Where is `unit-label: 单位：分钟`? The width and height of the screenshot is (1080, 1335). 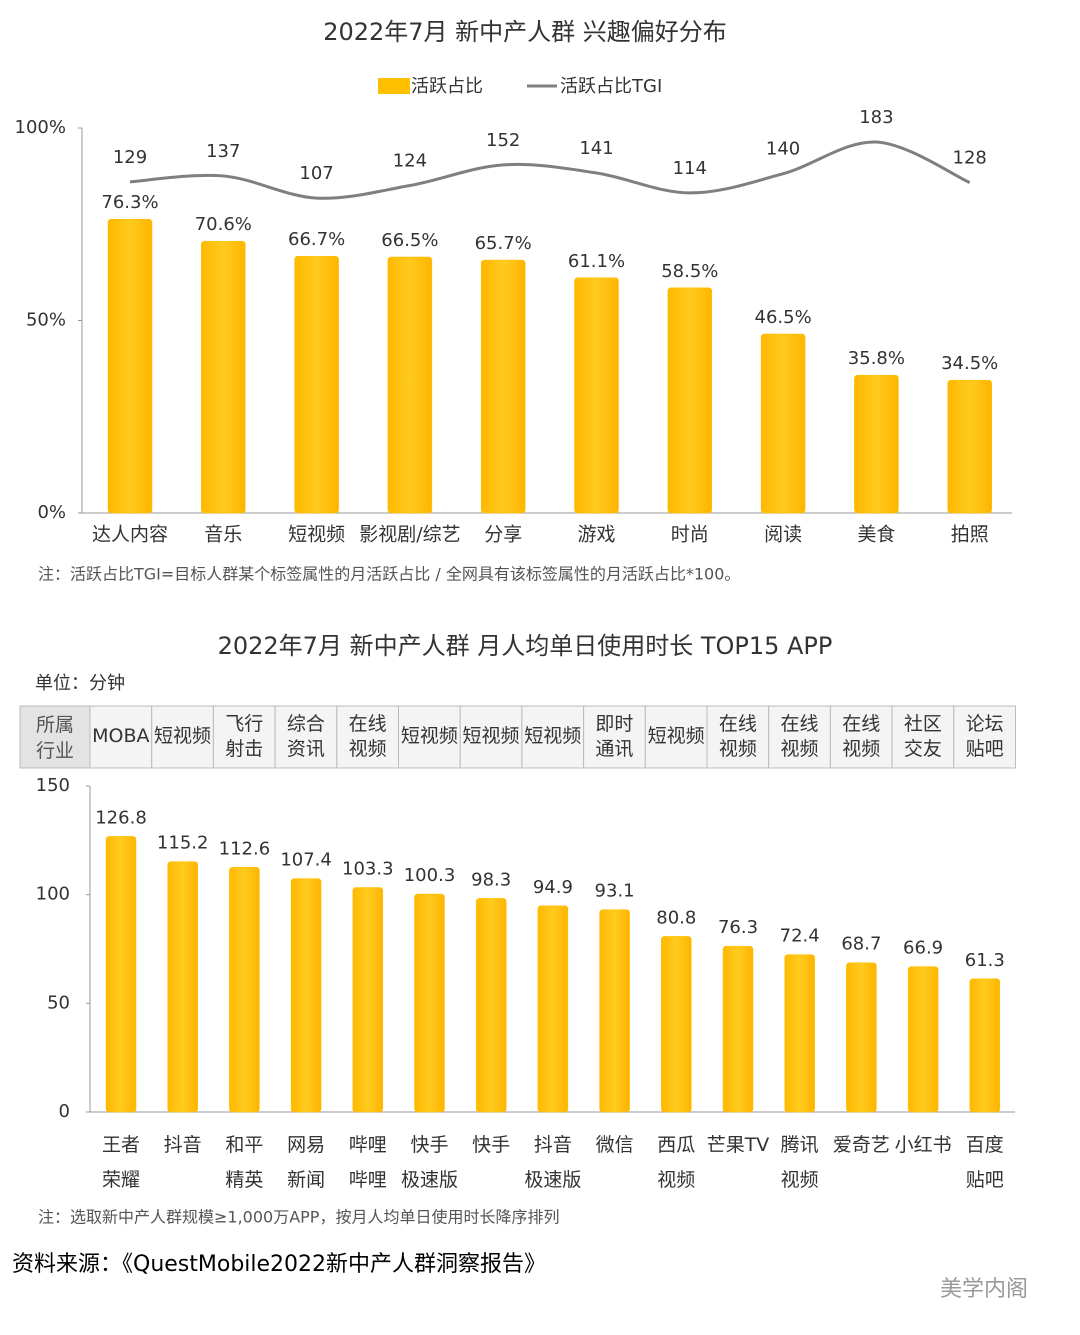 unit-label: 单位：分钟 is located at coordinates (80, 683).